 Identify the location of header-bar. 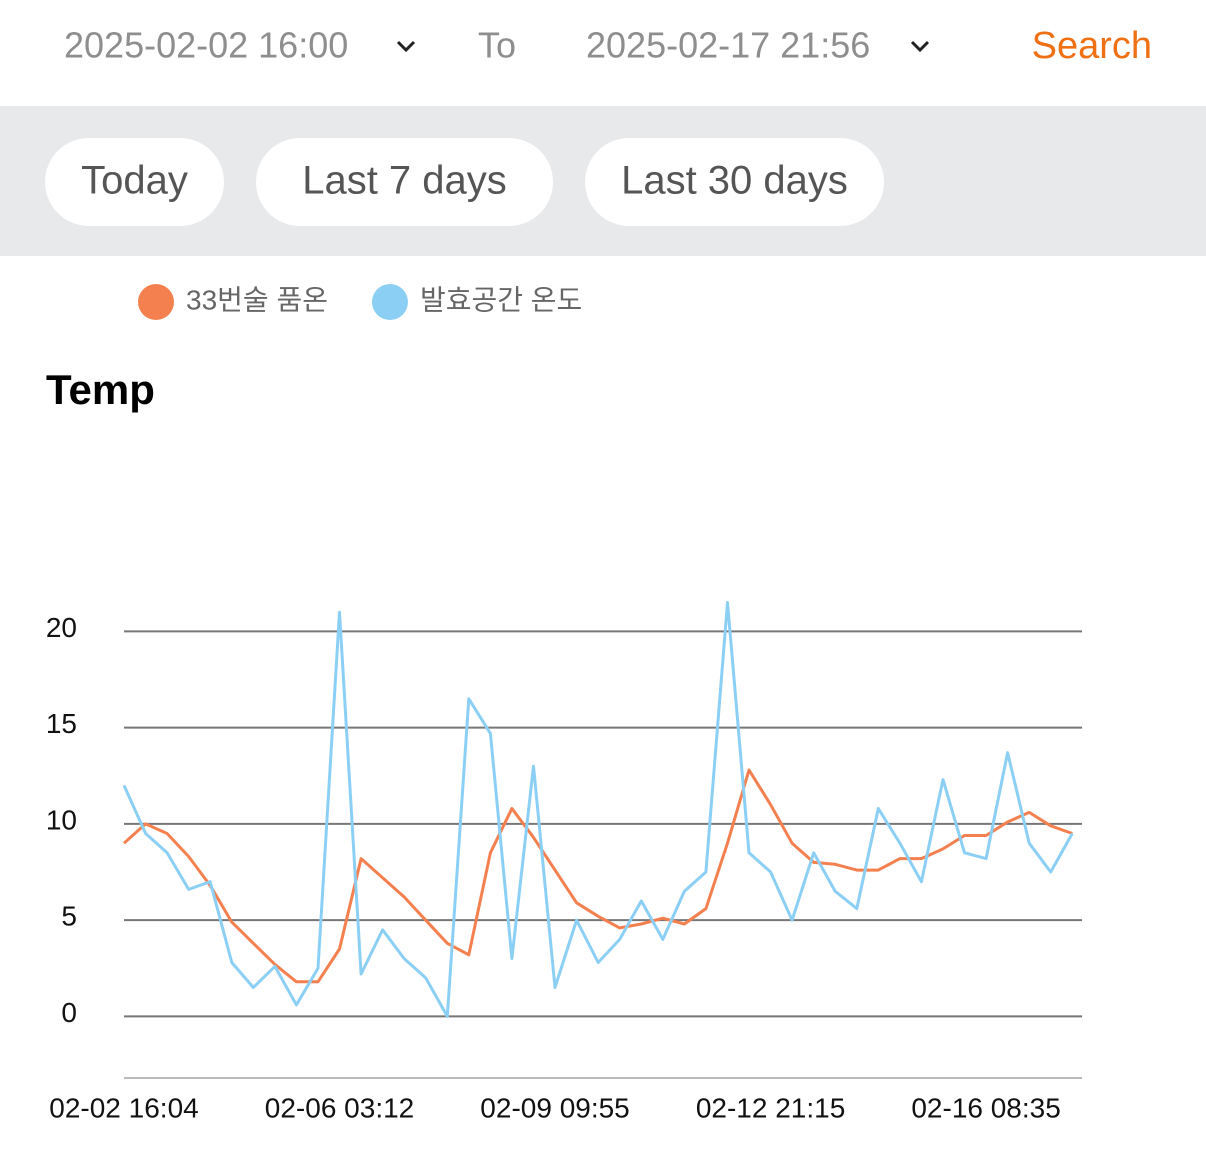
(603, 53).